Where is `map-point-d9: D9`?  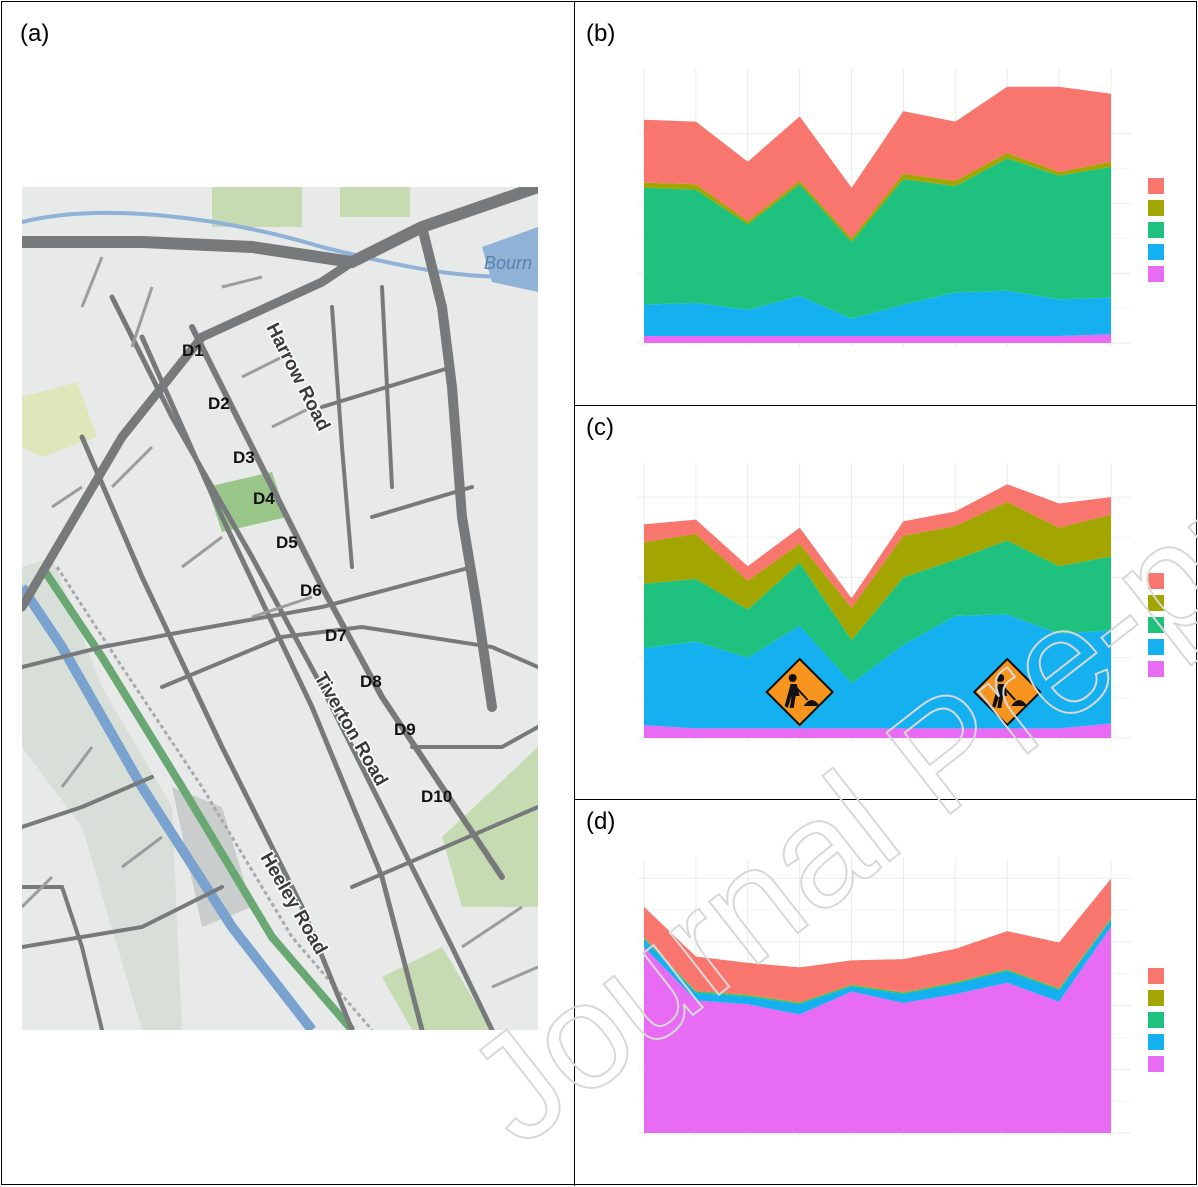 map-point-d9: D9 is located at coordinates (405, 729).